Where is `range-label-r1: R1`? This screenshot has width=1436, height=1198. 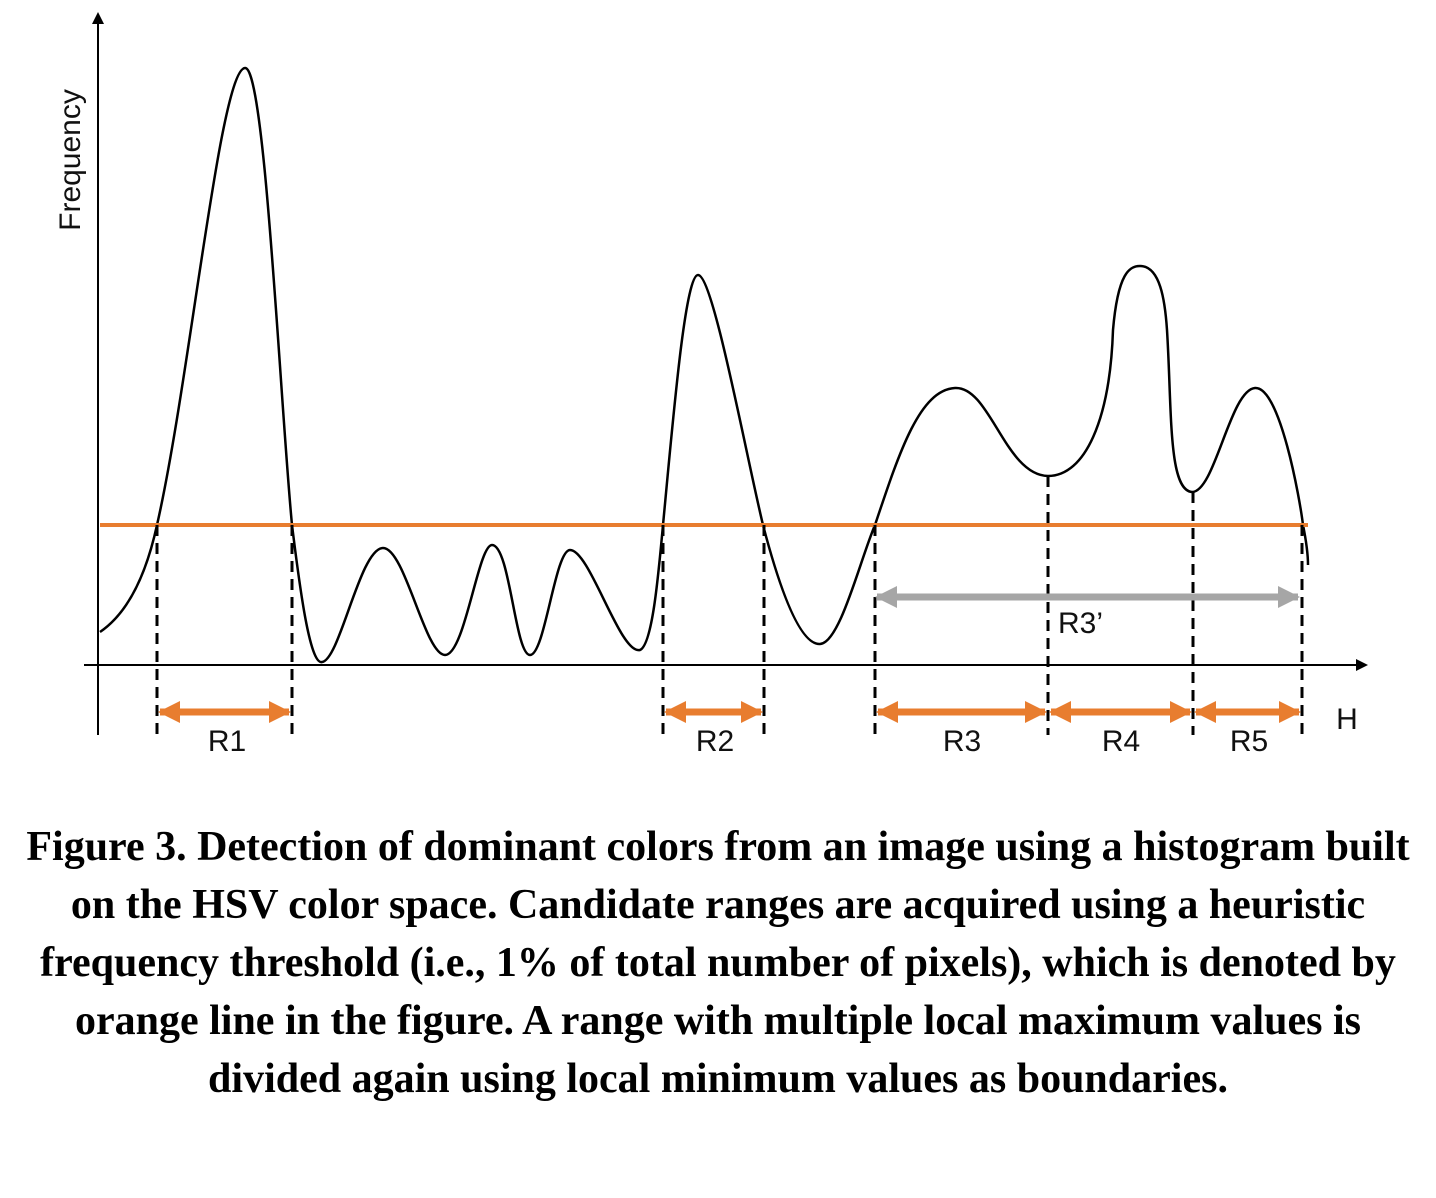
range-label-r1: R1 is located at coordinates (227, 741).